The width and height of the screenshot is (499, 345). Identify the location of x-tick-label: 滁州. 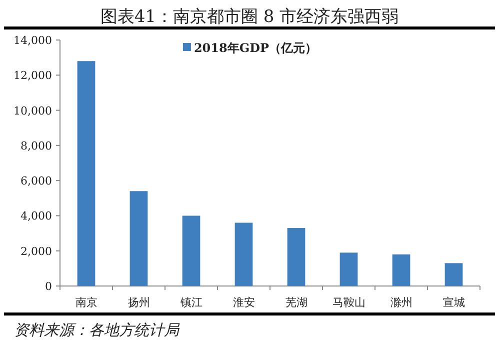
(401, 302).